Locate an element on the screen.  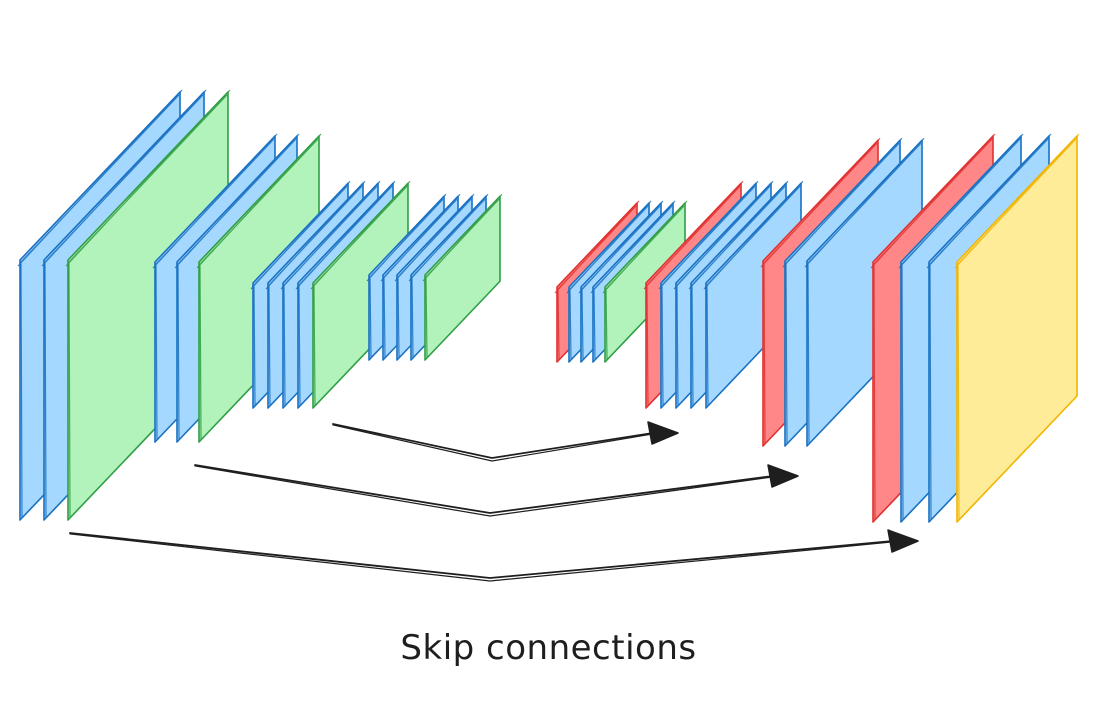
decoder-stage-2-layer-2-sketch-stroke is located at coordinates (708, 293).